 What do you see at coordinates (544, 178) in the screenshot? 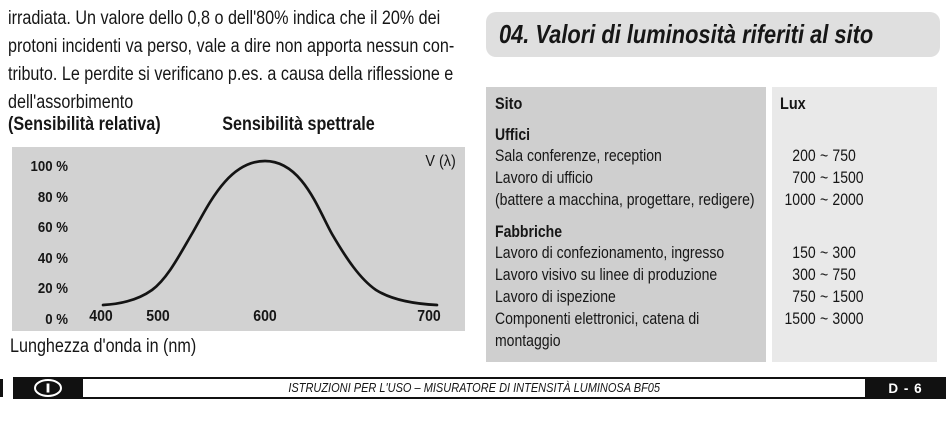
I see `row-label: Lavoro di ufficio` at bounding box center [544, 178].